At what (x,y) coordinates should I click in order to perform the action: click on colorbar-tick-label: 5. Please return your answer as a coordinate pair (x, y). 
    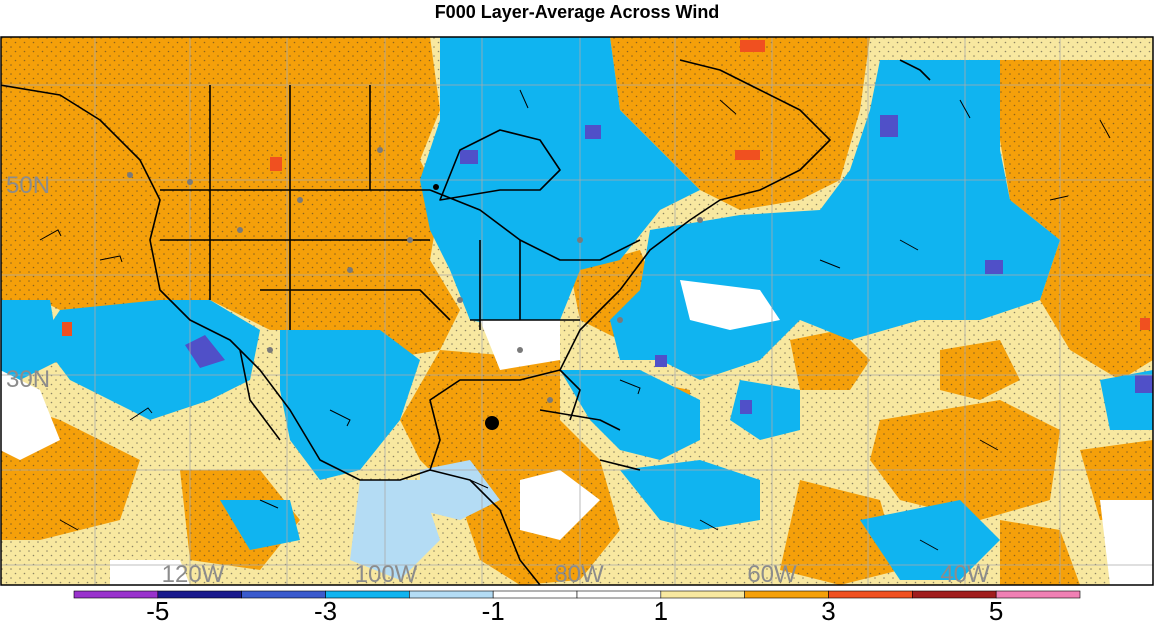
    Looking at the image, I should click on (996, 609).